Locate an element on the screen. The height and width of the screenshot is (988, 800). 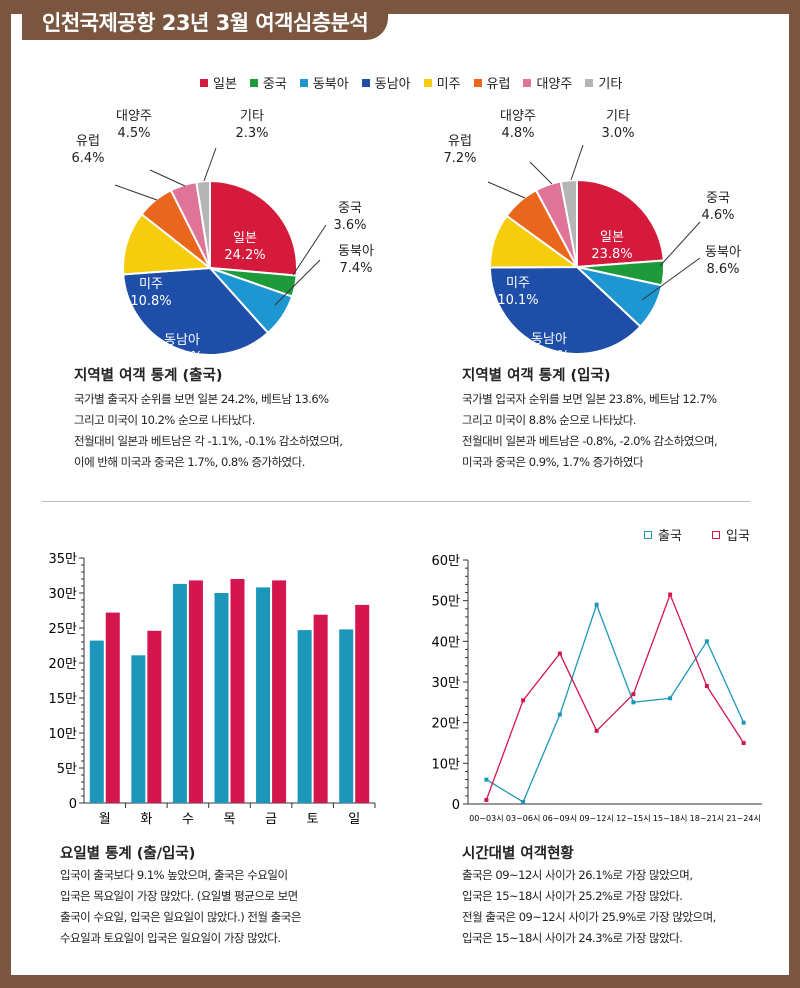
x-tick-label: 03~06시 is located at coordinates (523, 818).